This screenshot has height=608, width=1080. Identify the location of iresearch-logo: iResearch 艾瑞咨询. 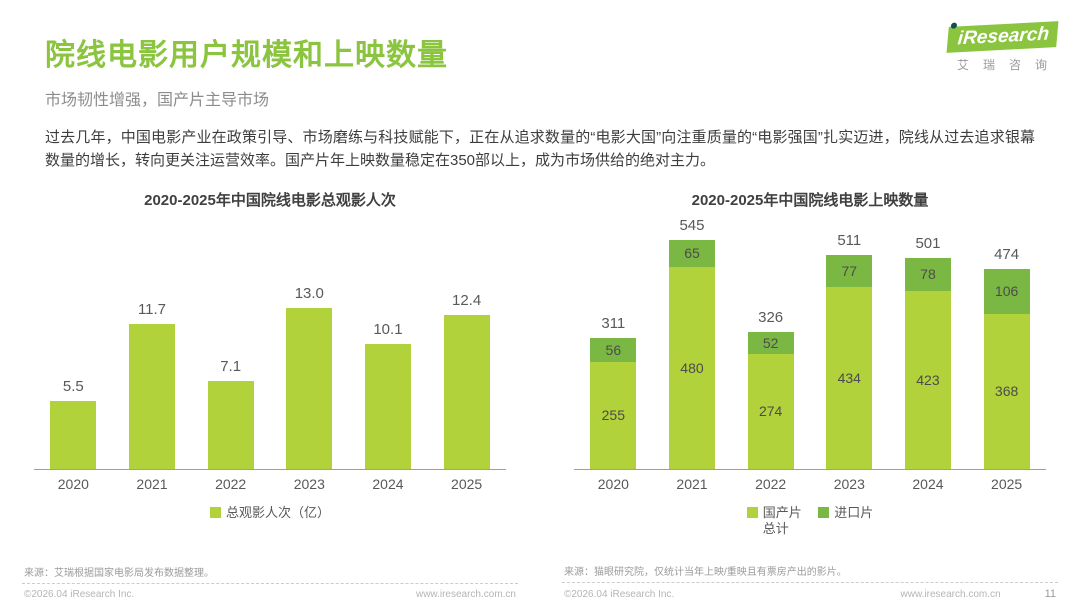
(1002, 47).